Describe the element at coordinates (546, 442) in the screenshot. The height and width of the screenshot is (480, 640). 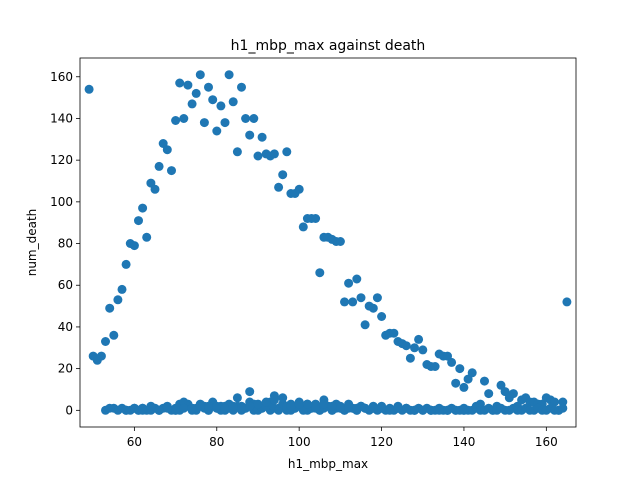
I see `x-tick-label: 160` at that location.